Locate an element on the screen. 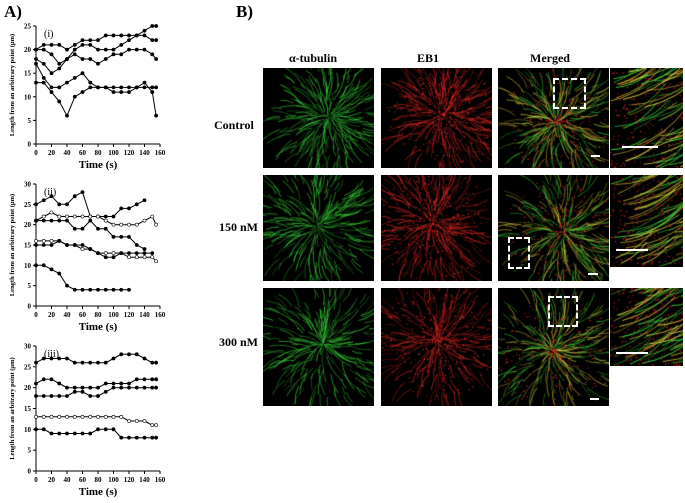  micrograph-control-eb1 is located at coordinates (436, 118).